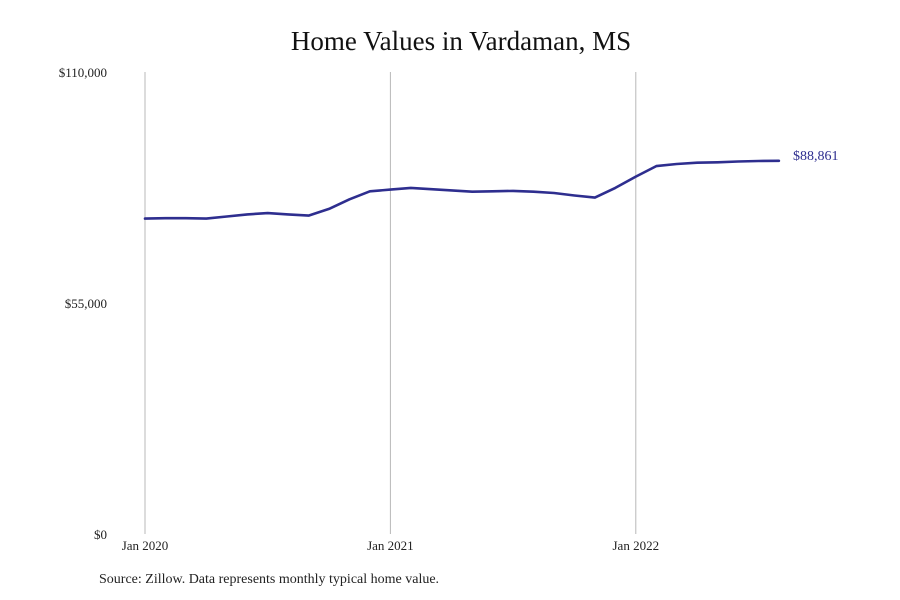  I want to click on chart-title: Home Values in Vardaman, MS, so click(461, 41).